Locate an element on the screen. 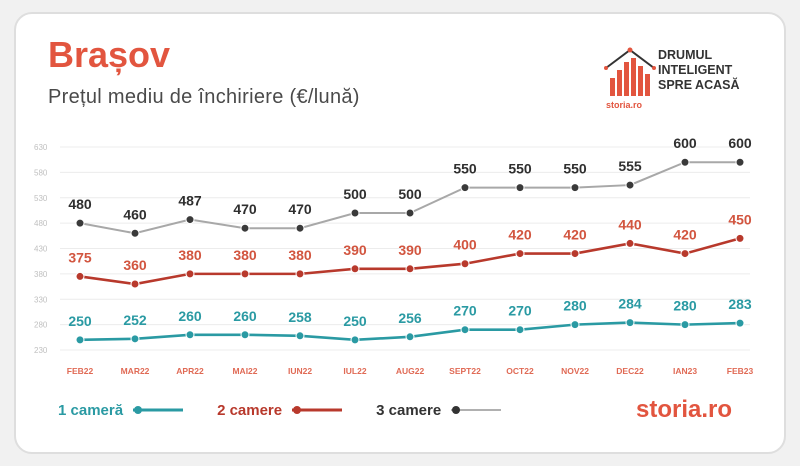 The image size is (800, 466). x-tick-label: FEB23 is located at coordinates (740, 371).